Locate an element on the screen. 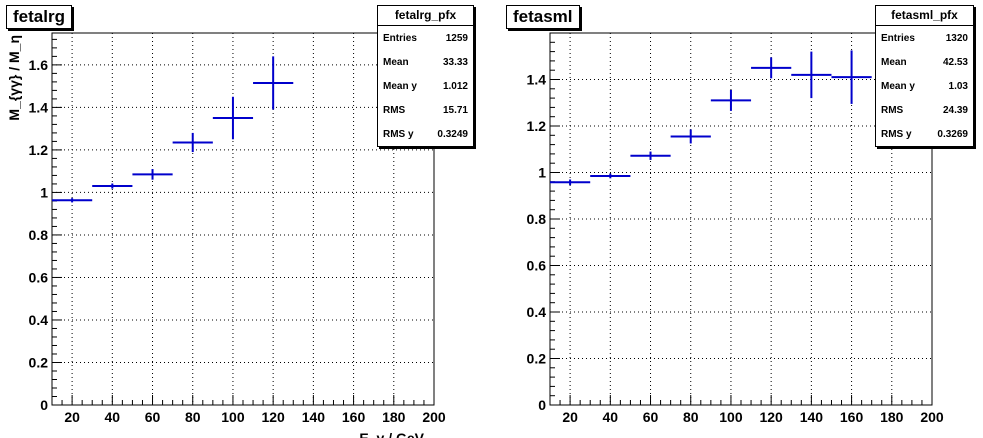 Image resolution: width=983 pixels, height=438 pixels. y-tick-label: 1.6 is located at coordinates (39, 65).